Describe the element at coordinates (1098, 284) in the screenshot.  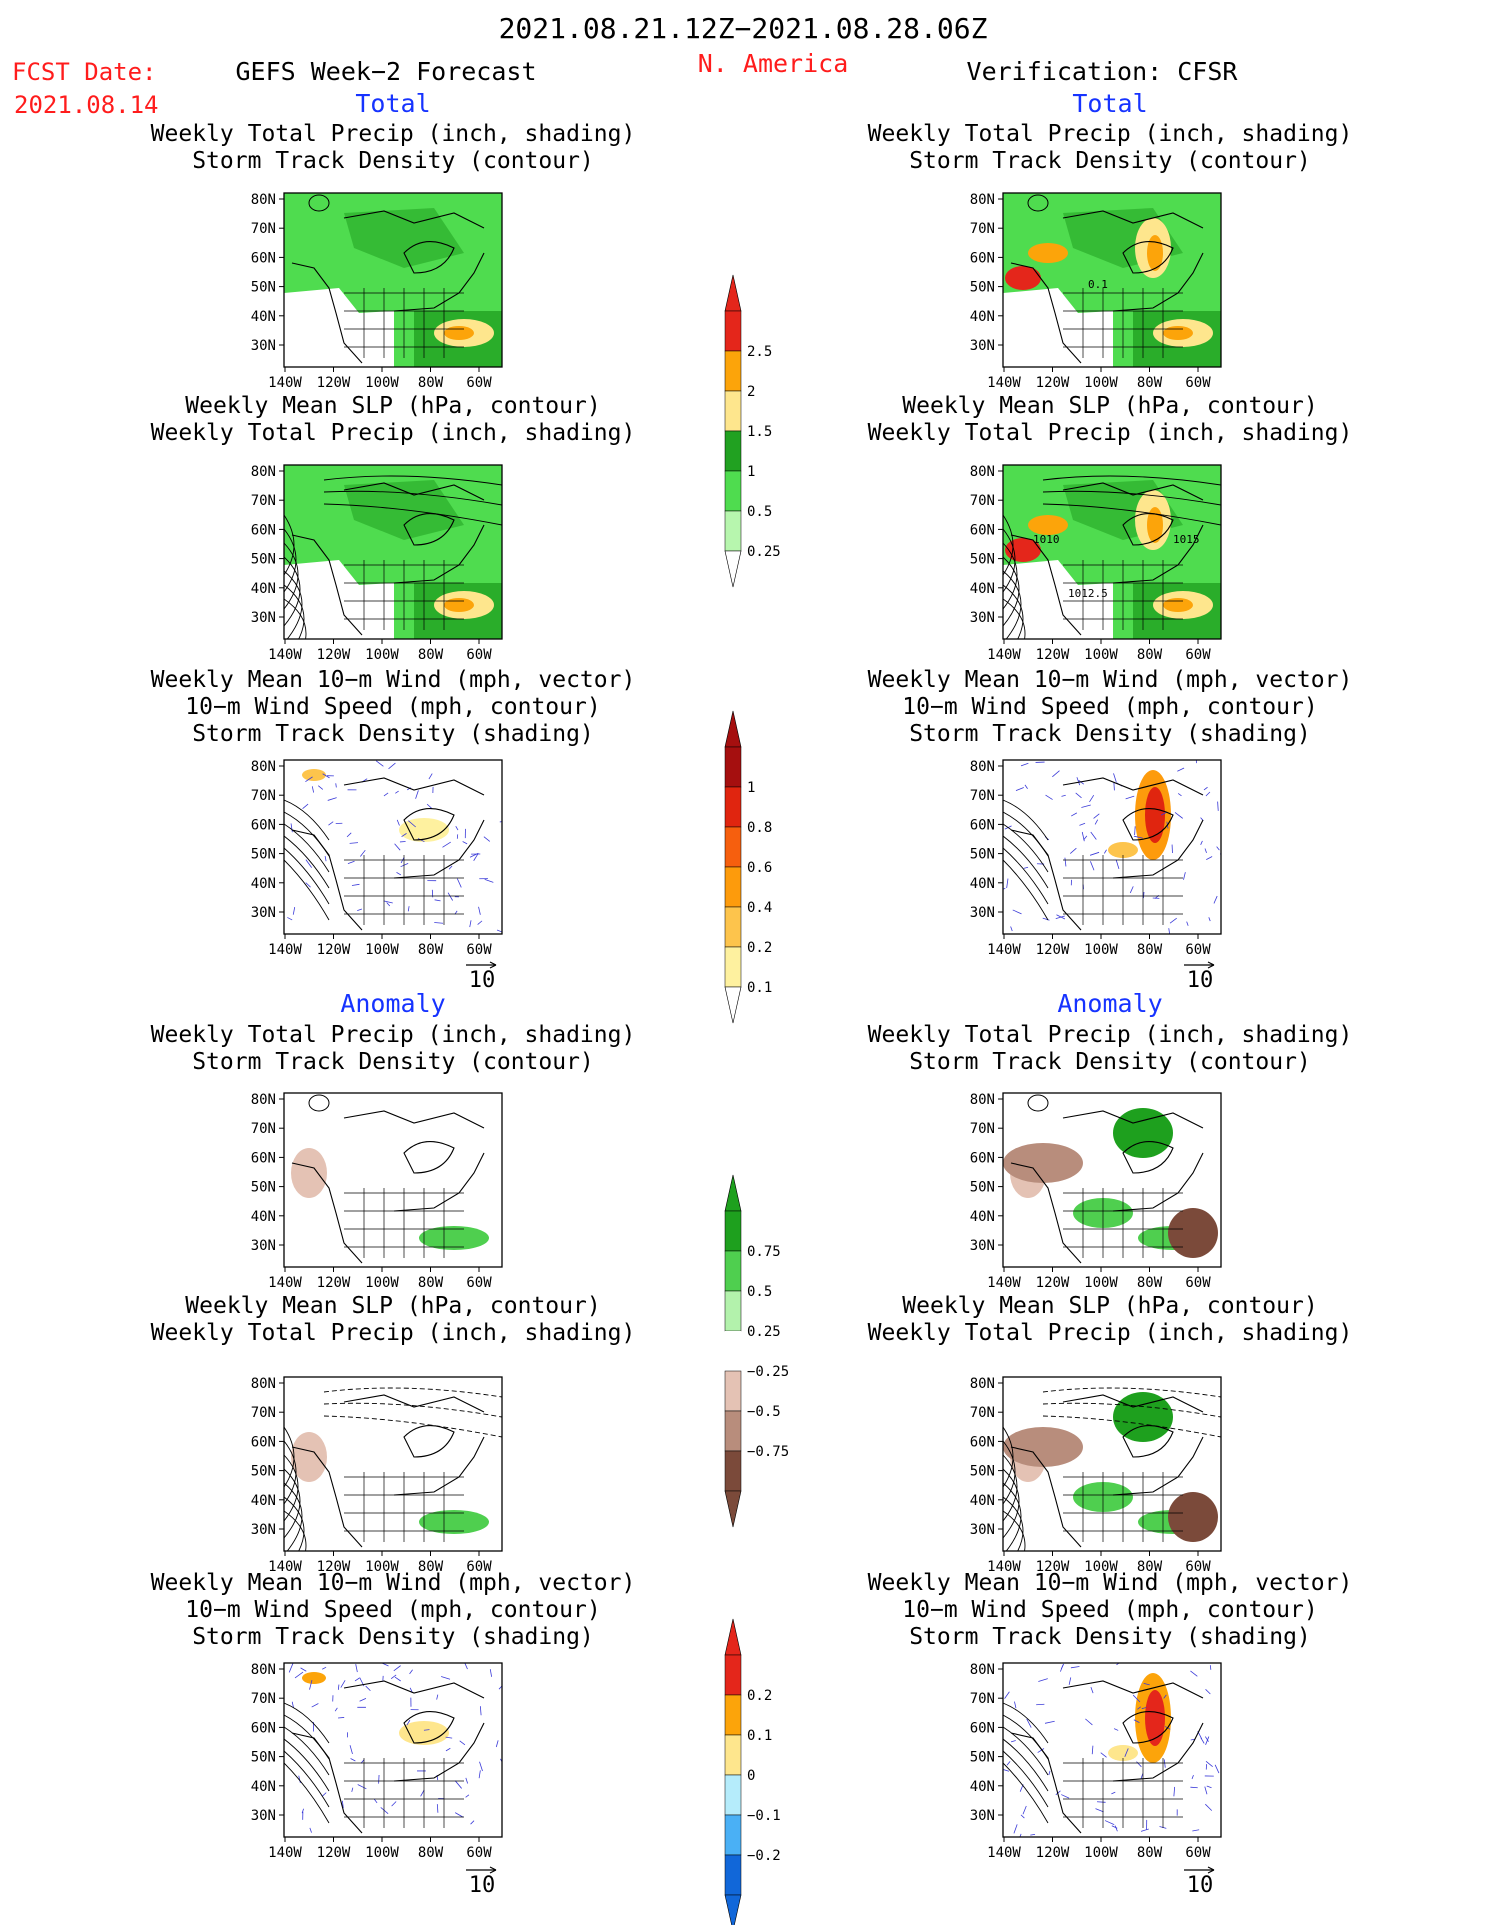
I see `contour-label: 0.1` at that location.